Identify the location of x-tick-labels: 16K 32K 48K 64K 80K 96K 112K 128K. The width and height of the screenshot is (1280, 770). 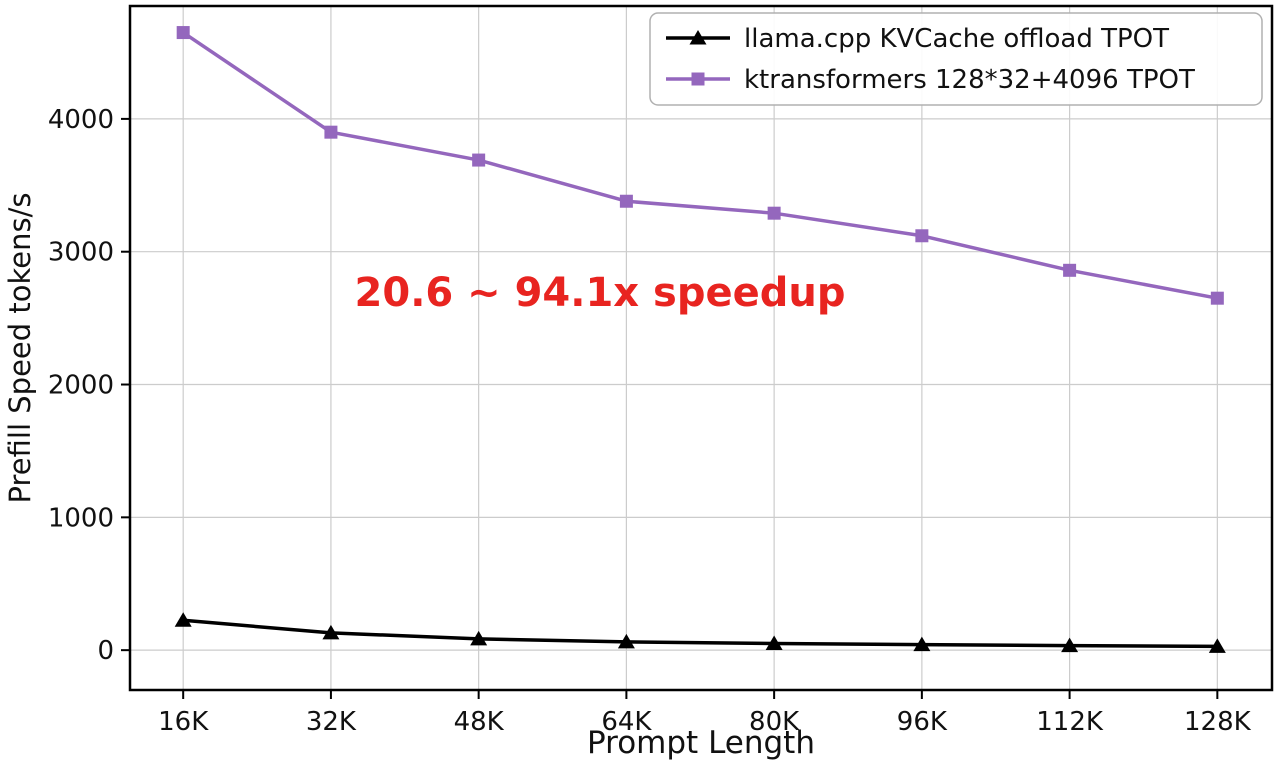
(705, 722).